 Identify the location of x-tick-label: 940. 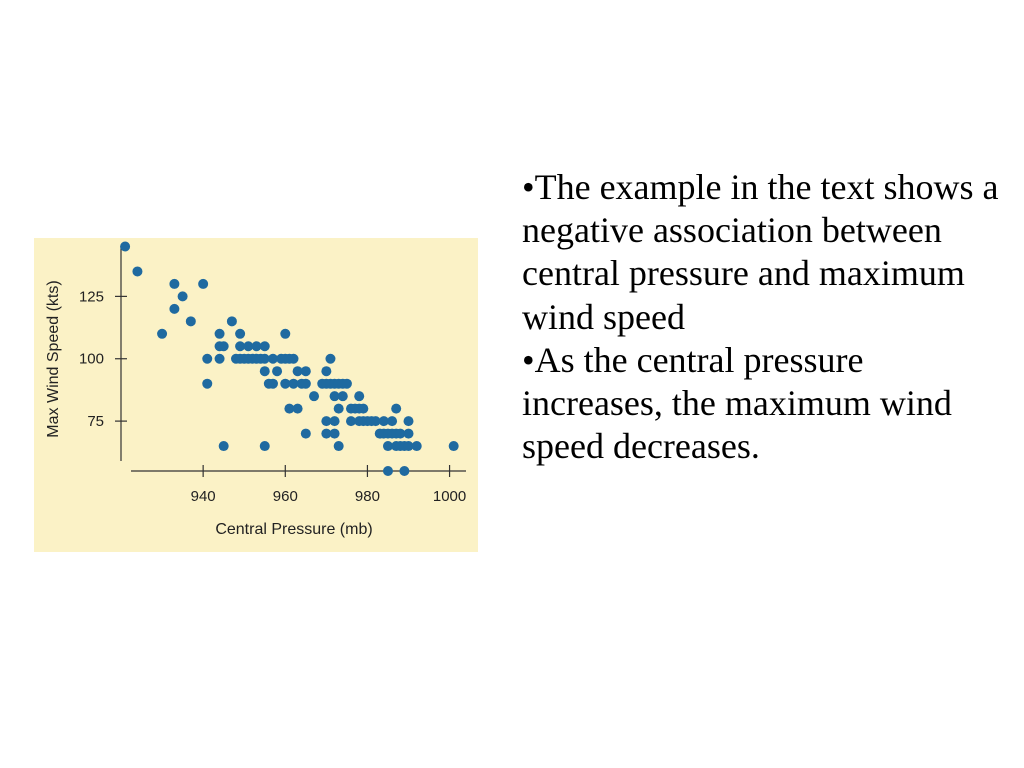
(203, 496).